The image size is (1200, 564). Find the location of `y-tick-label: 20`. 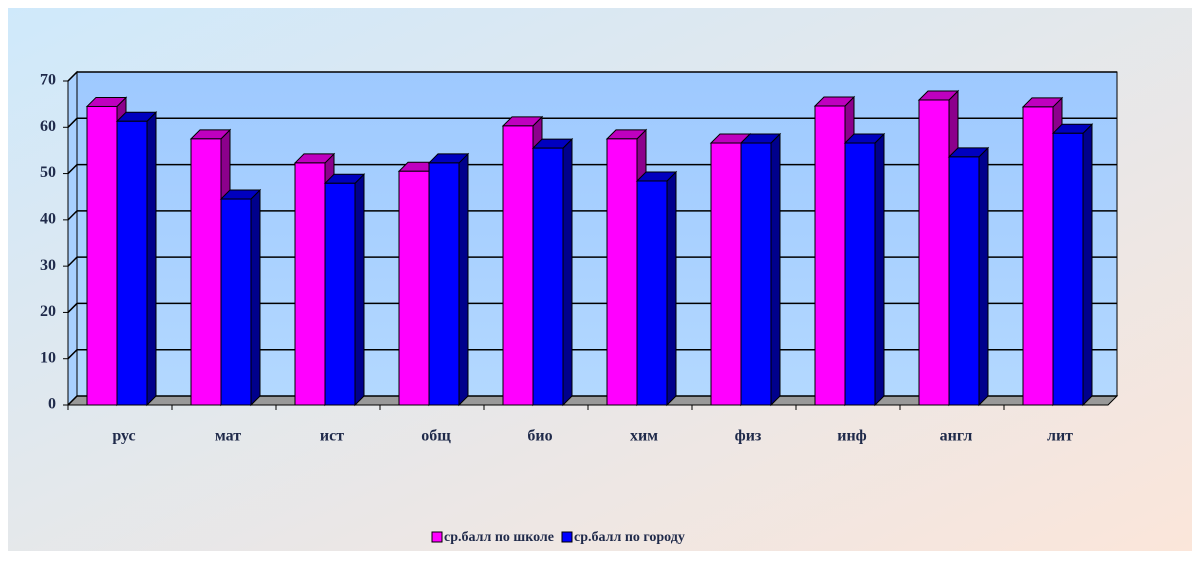

y-tick-label: 20 is located at coordinates (48, 311).